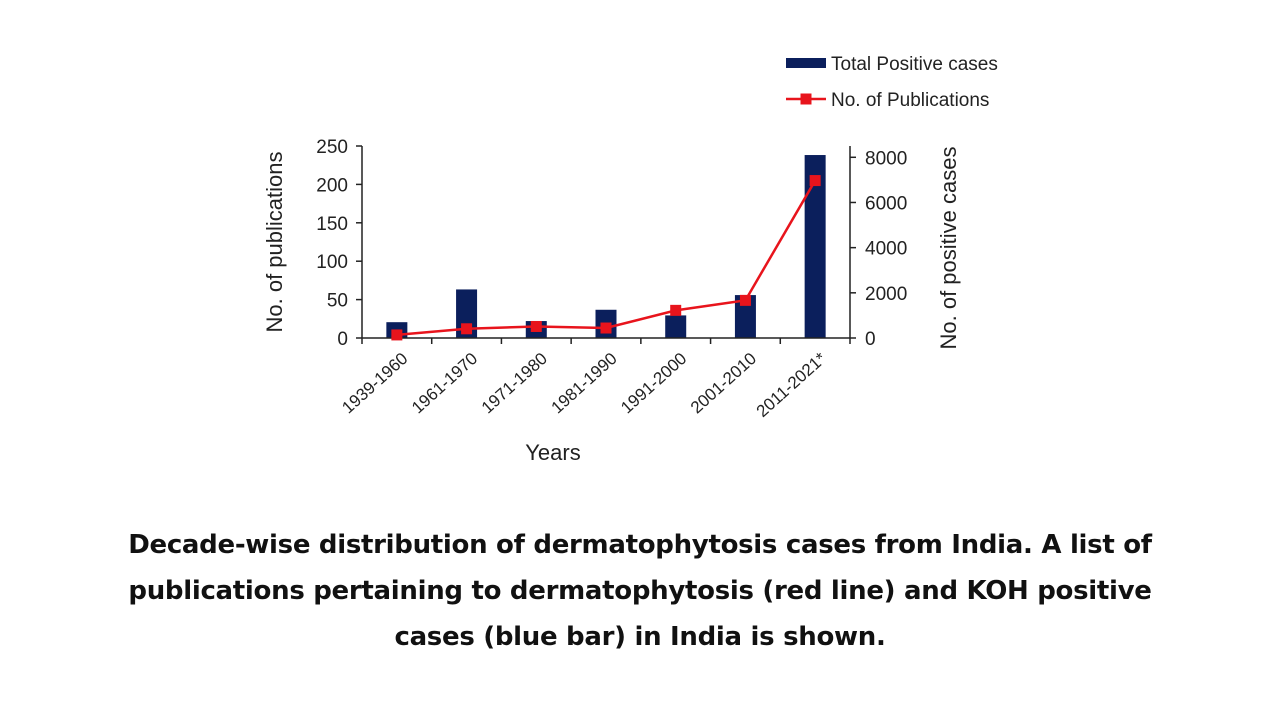 The image size is (1280, 720). I want to click on legend-bar-label: Total Positive cases, so click(914, 64).